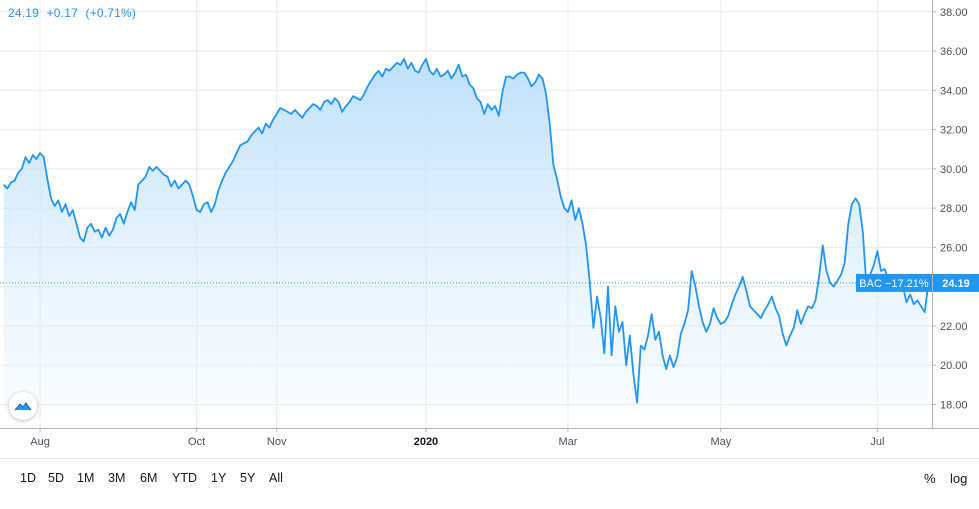  What do you see at coordinates (277, 442) in the screenshot?
I see `x-tick-label: Nov` at bounding box center [277, 442].